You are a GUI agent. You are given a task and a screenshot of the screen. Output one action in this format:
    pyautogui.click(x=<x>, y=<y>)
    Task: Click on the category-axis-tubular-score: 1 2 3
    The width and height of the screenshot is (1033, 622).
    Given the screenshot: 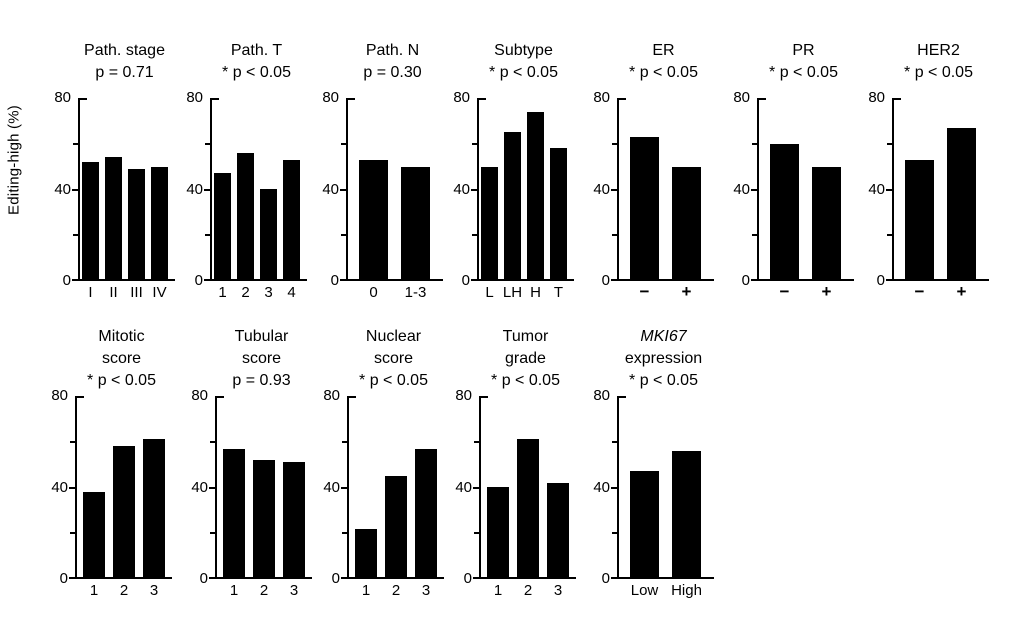 What is the action you would take?
    pyautogui.click(x=245, y=593)
    